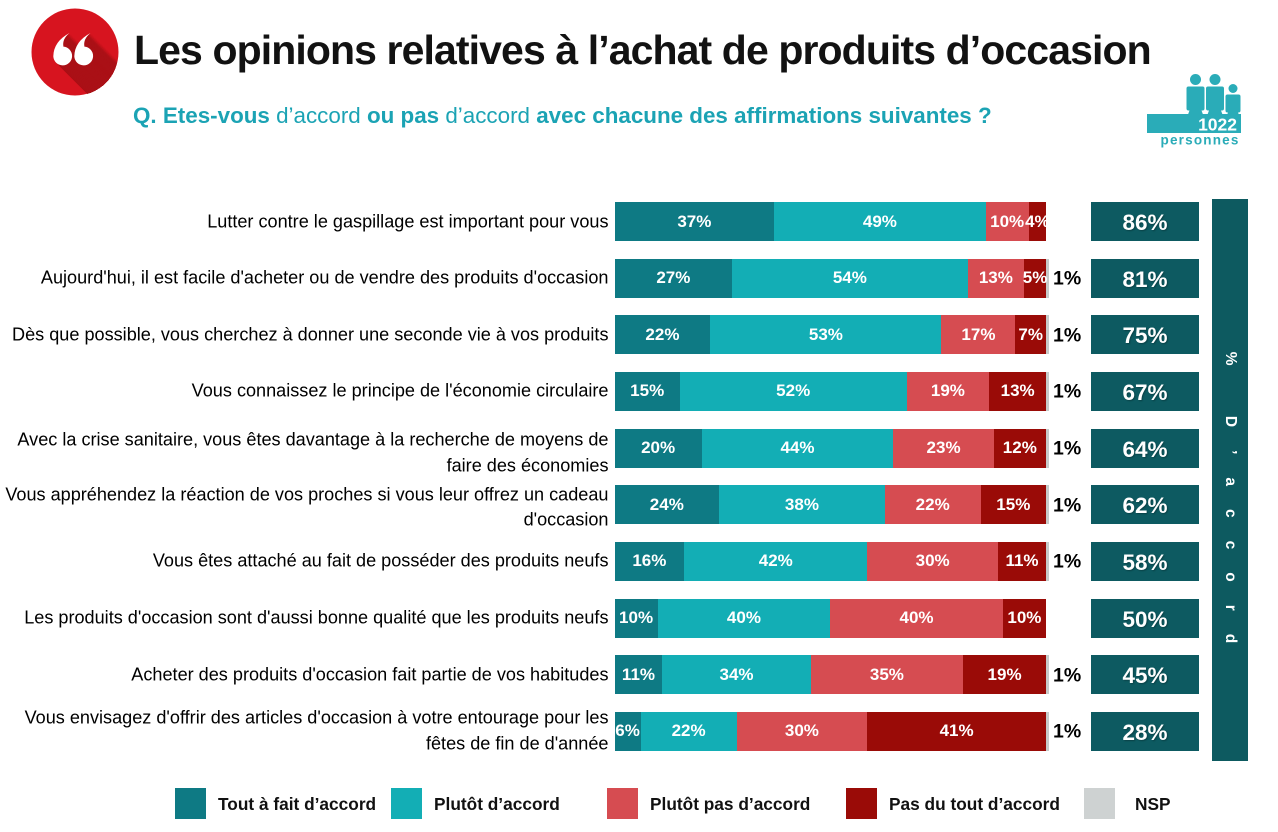 The width and height of the screenshot is (1278, 832). What do you see at coordinates (1200, 140) in the screenshot?
I see `svg-text: personnes` at bounding box center [1200, 140].